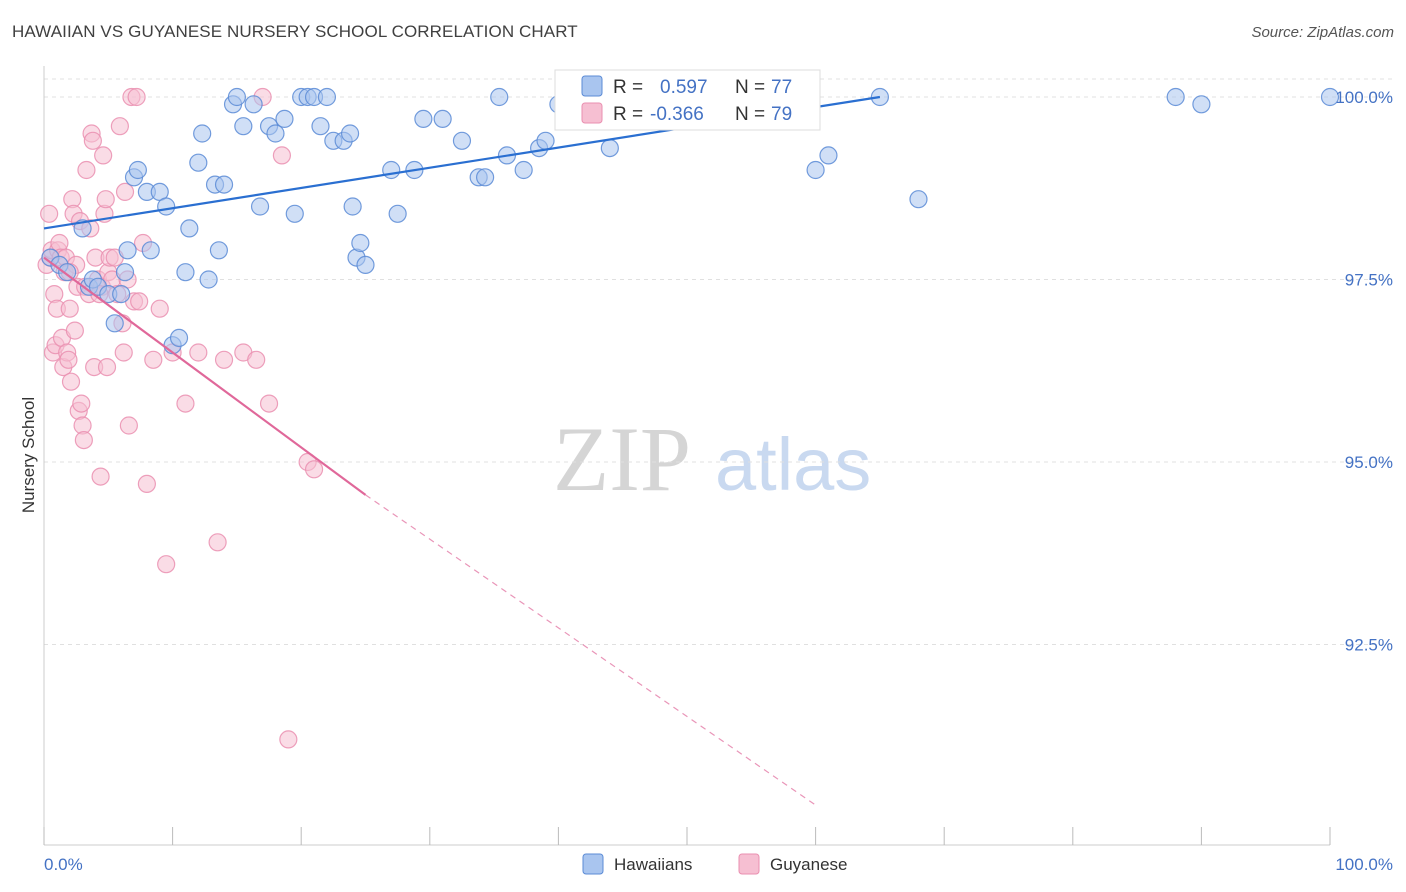 This screenshot has width=1406, height=892. I want to click on trend-line-guyanese-extension, so click(590, 650).